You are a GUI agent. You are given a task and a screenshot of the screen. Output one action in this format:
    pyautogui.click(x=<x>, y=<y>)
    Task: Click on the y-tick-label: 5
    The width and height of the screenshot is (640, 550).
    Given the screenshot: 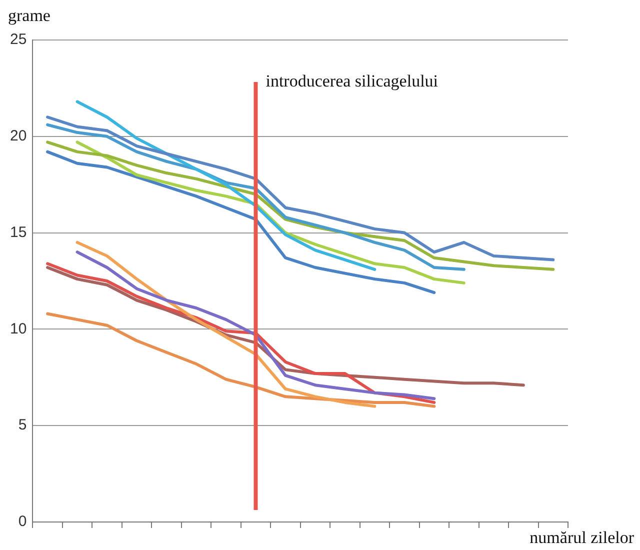 What is the action you would take?
    pyautogui.click(x=22, y=425)
    